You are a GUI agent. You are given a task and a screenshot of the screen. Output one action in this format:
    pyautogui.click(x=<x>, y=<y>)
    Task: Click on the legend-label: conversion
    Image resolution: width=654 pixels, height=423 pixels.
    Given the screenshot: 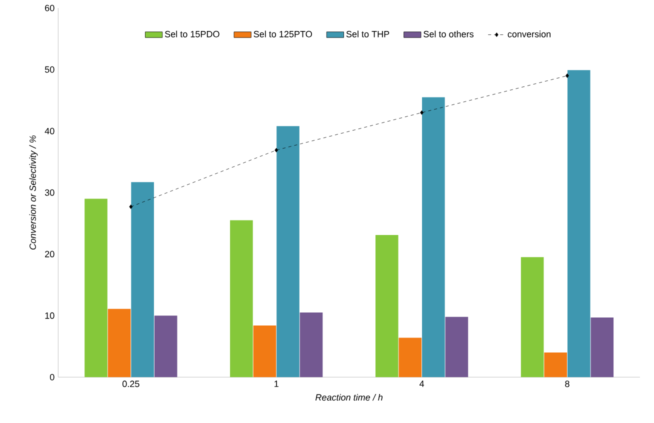 What is the action you would take?
    pyautogui.click(x=529, y=34)
    